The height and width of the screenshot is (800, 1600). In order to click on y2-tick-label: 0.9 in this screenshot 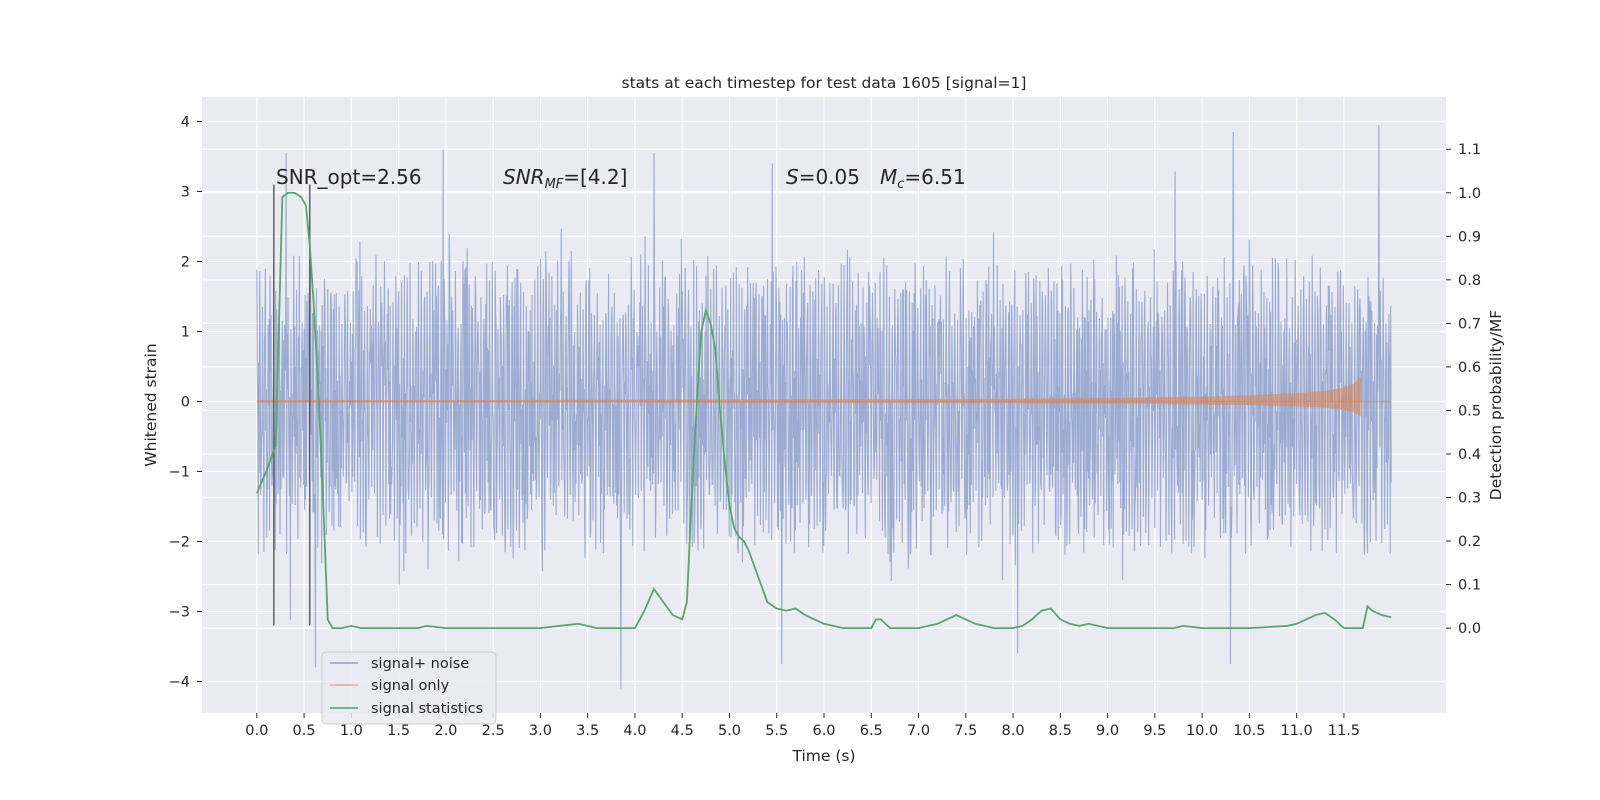, I will do `click(1469, 237)`.